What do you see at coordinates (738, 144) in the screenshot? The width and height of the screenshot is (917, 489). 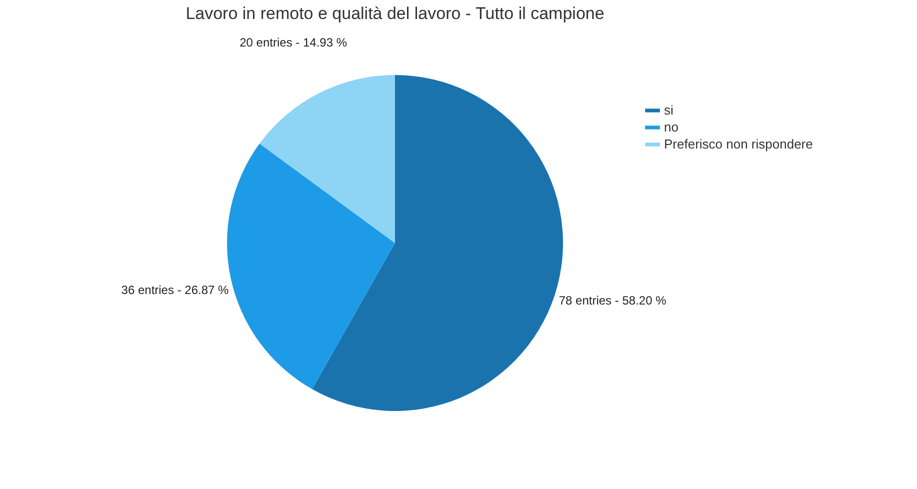 I see `legend-label: Preferisco non rispondere` at bounding box center [738, 144].